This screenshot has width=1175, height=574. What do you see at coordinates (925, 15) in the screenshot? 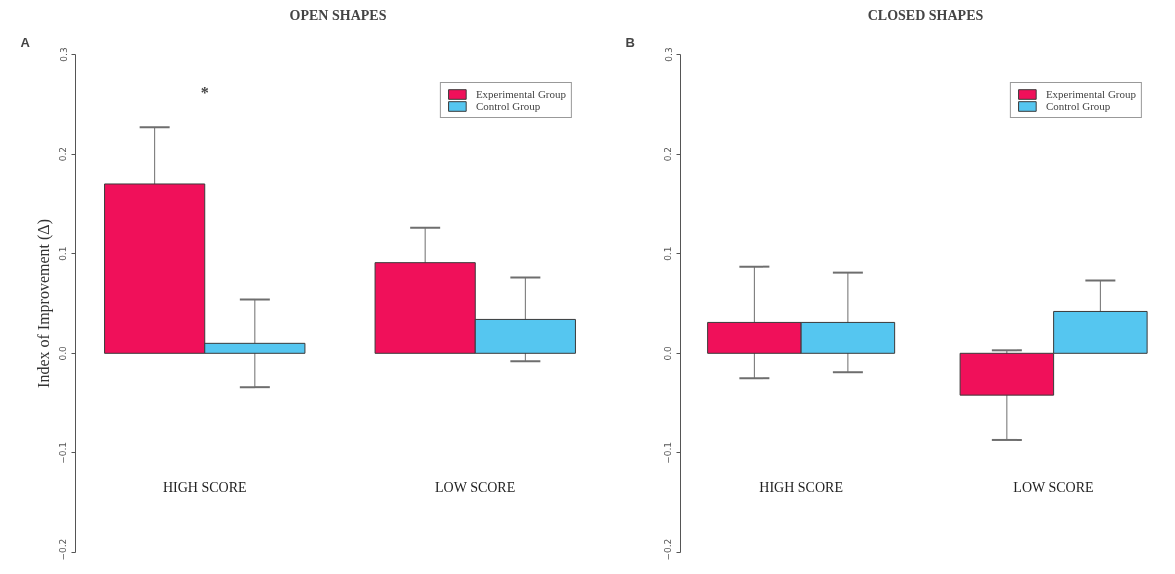
I see `chart-title: CLOSED SHAPES` at bounding box center [925, 15].